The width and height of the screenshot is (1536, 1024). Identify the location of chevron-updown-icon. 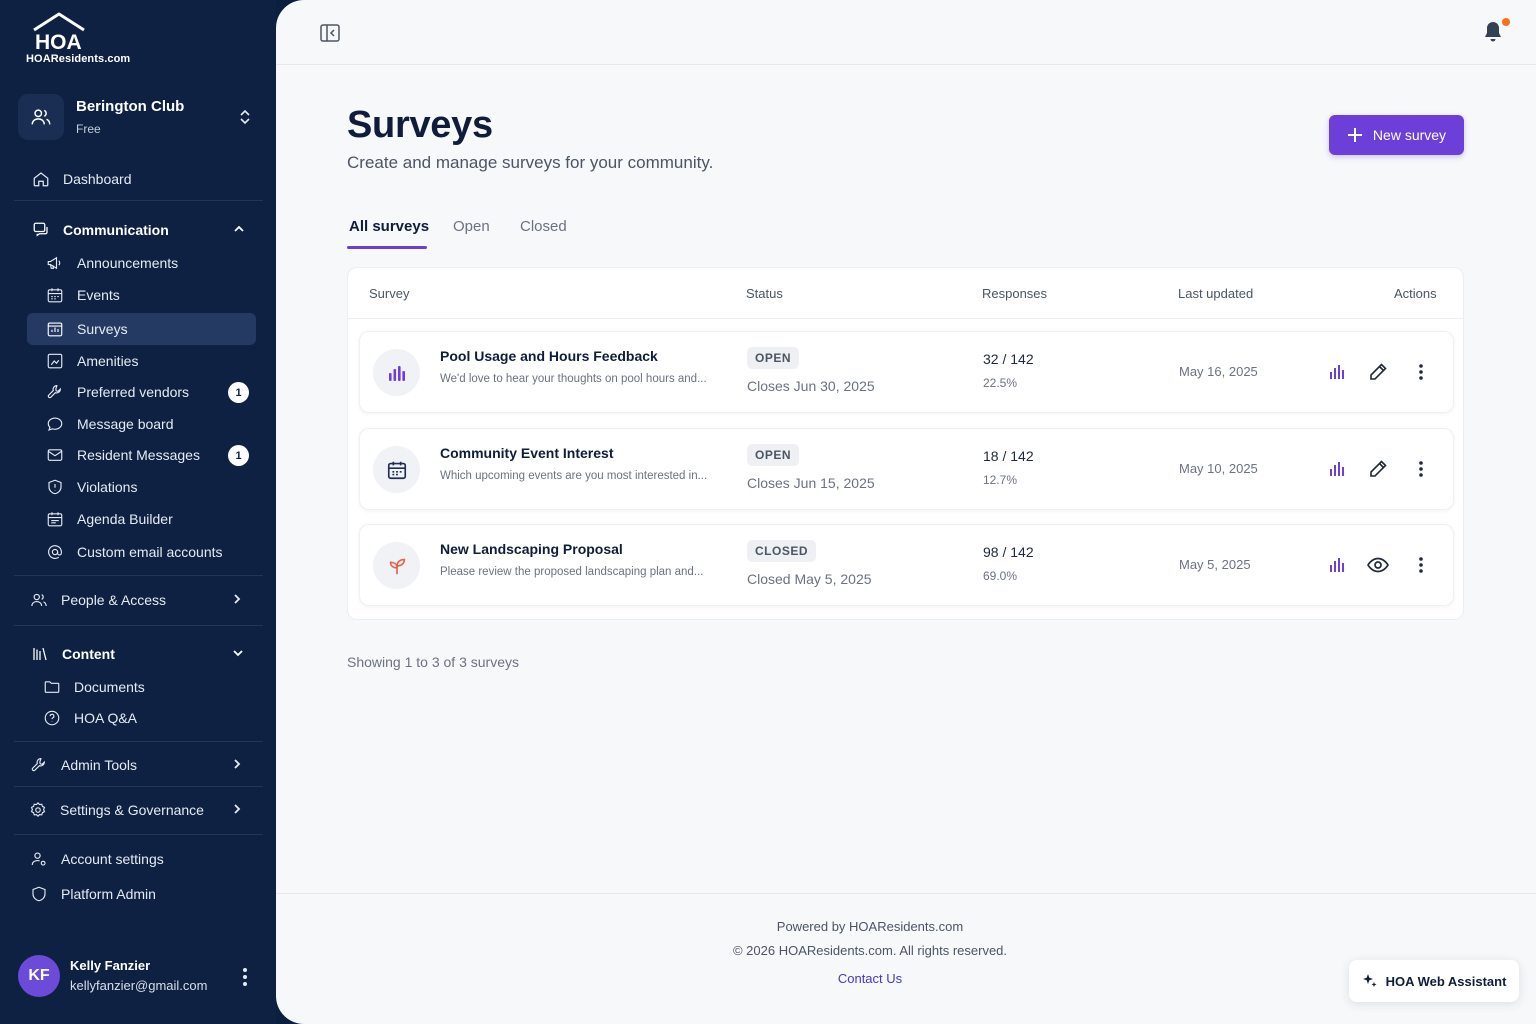
(245, 119).